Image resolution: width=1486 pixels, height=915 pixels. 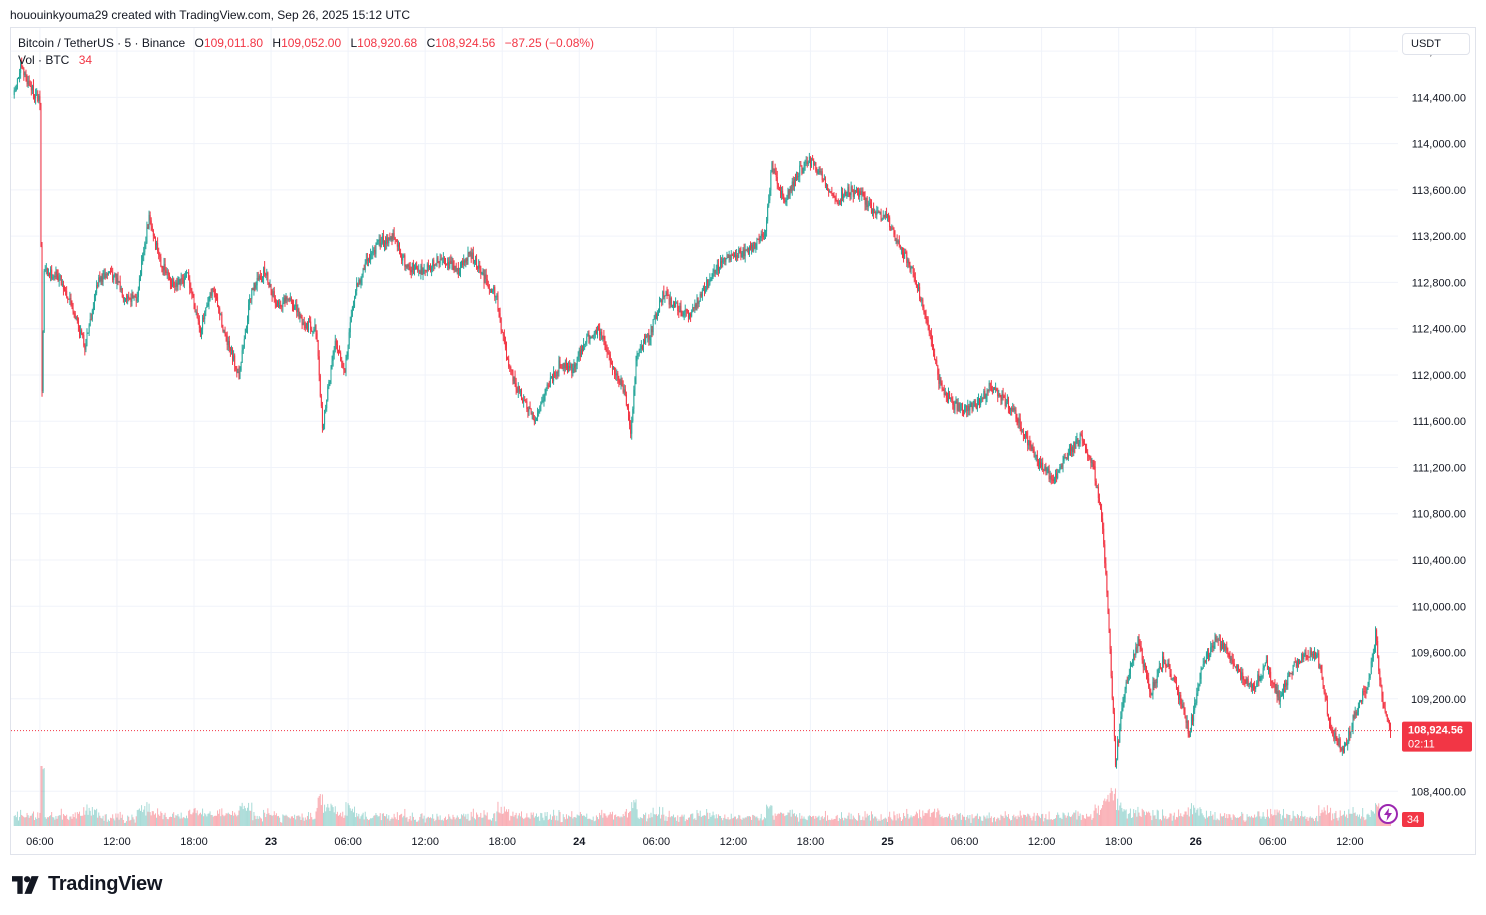 I want to click on symbol-label: Bitcoin / TetherUS · 5 · Binance, so click(x=102, y=43).